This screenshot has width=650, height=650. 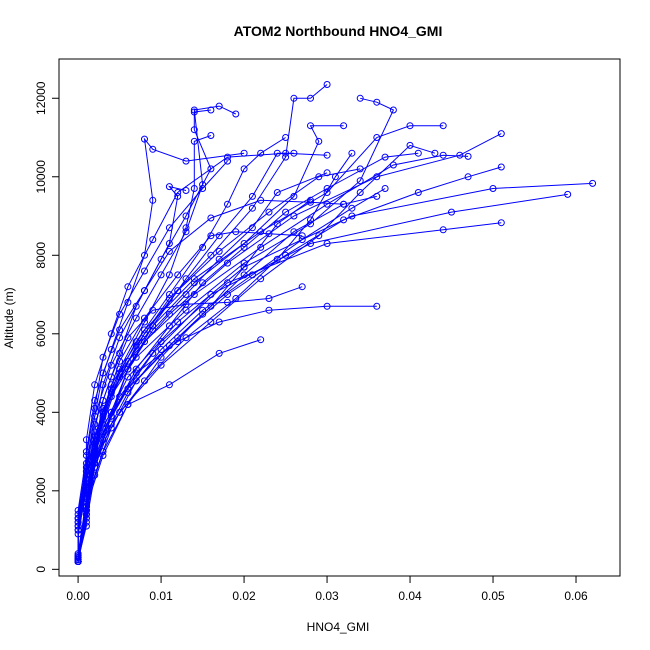 What do you see at coordinates (327, 596) in the screenshot?
I see `x-tick-label: 0.03` at bounding box center [327, 596].